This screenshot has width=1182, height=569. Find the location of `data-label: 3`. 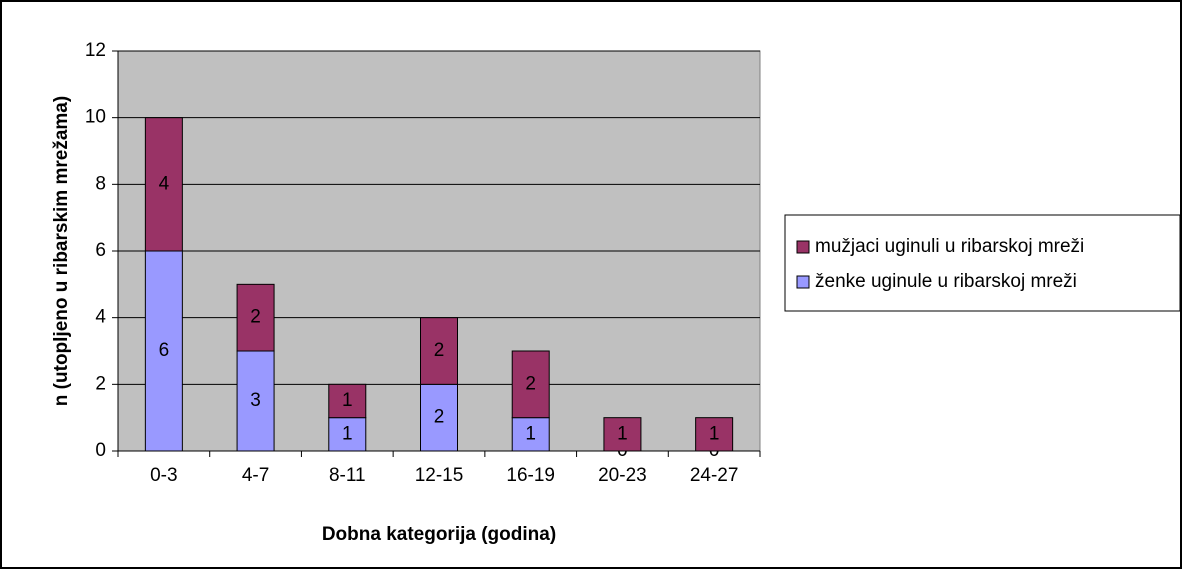

data-label: 3 is located at coordinates (255, 400).